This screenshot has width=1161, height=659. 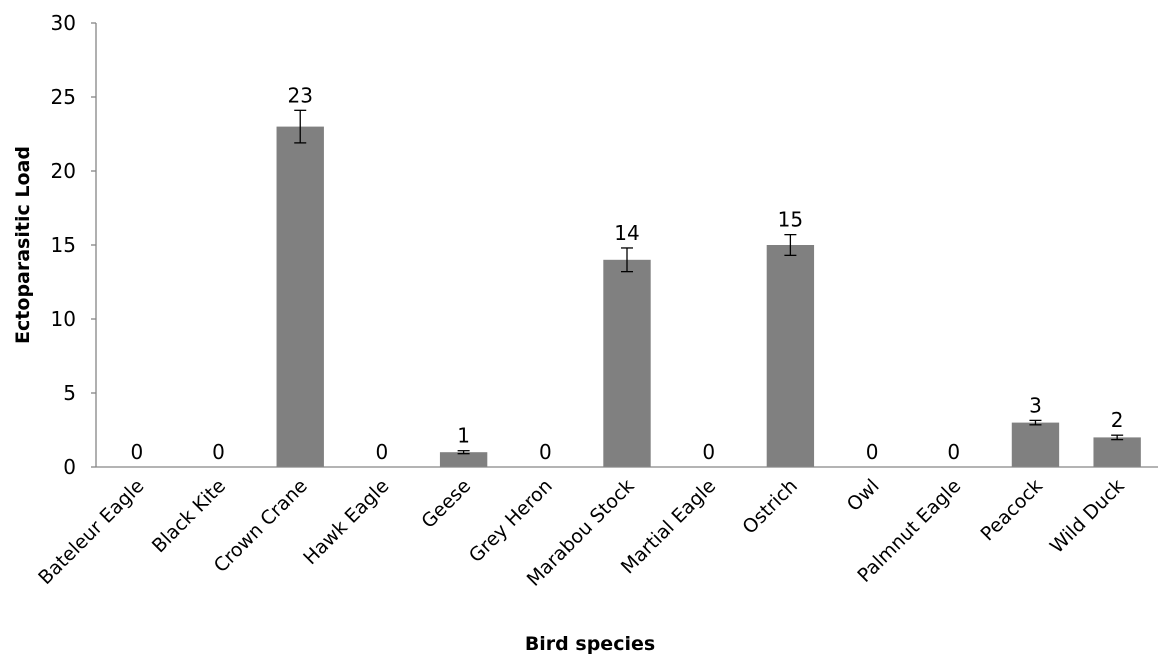 I want to click on data-label: 23, so click(x=300, y=95).